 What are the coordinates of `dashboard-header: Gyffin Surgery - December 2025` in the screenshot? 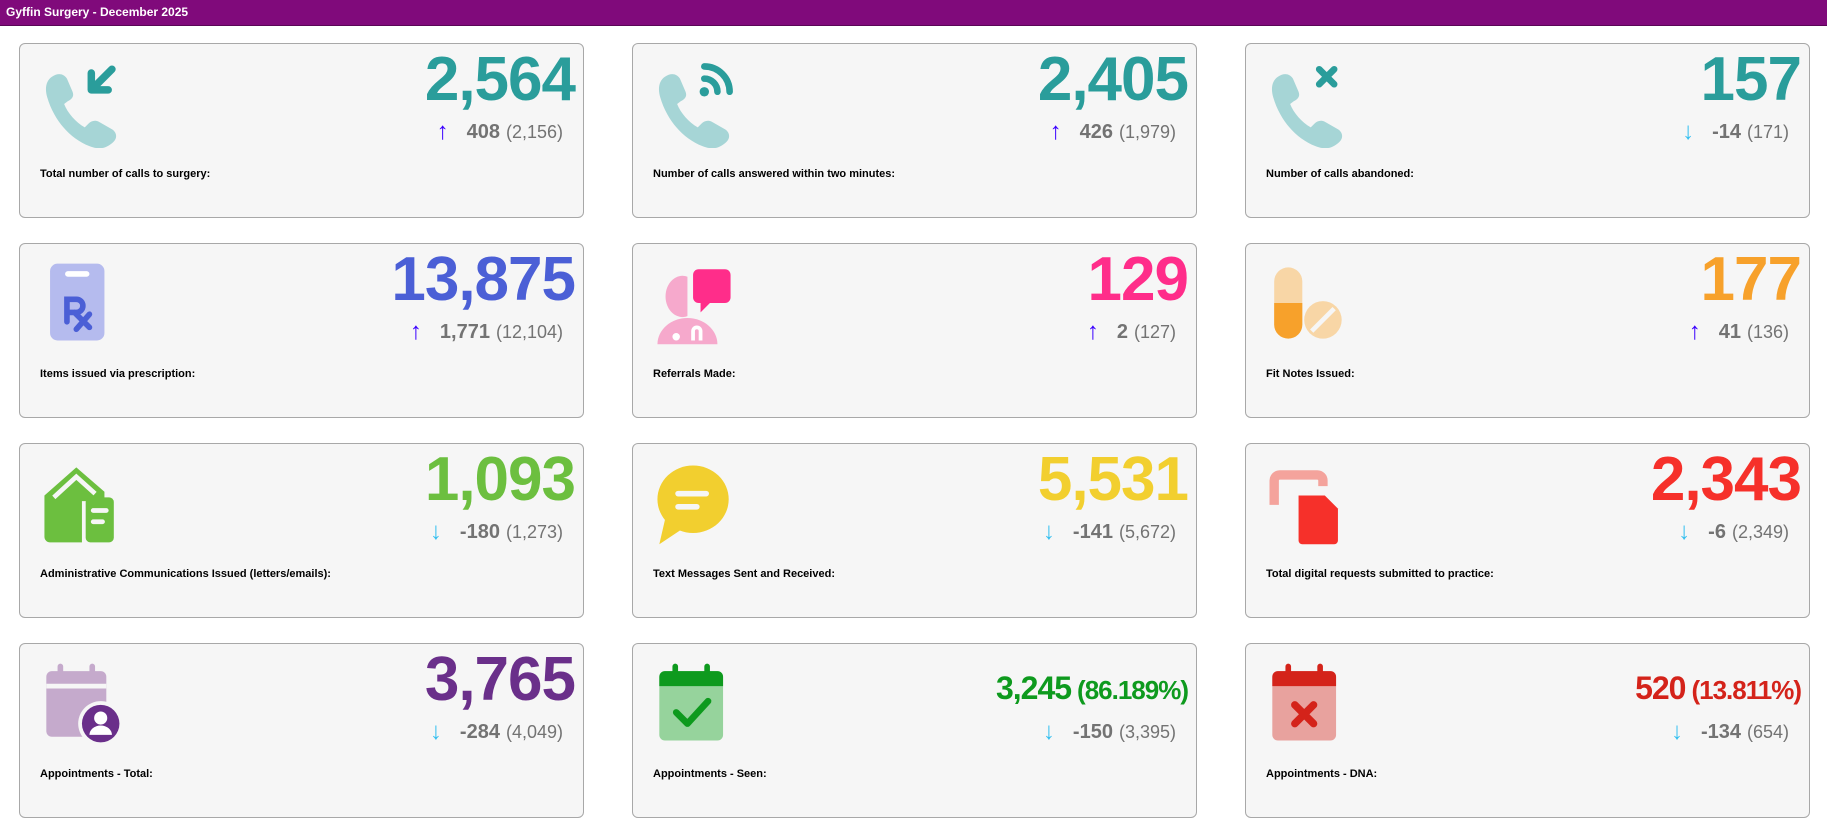 It's located at (913, 13).